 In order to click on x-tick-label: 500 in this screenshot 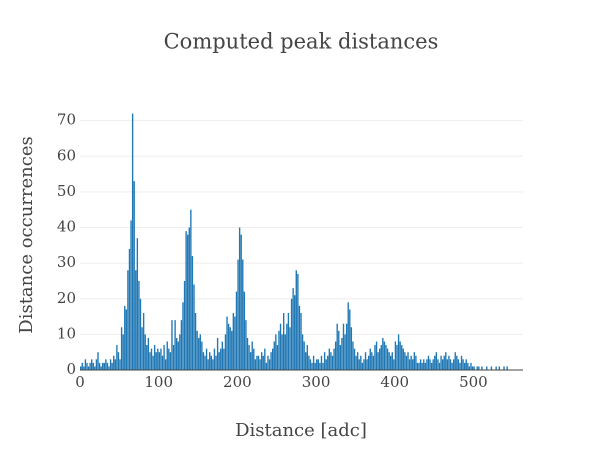, I will do `click(473, 382)`.